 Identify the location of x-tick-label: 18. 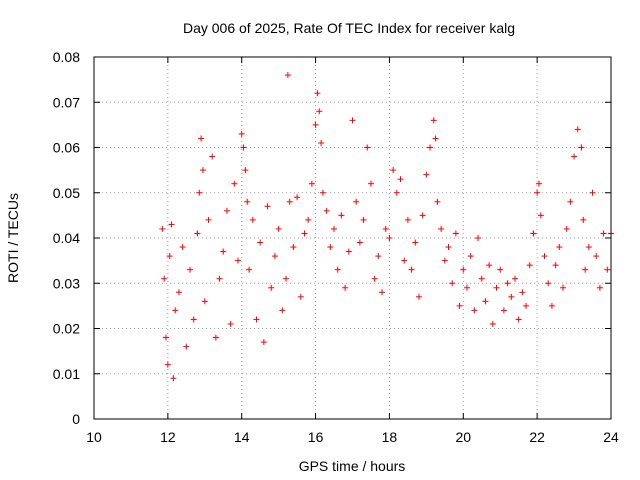
(390, 437).